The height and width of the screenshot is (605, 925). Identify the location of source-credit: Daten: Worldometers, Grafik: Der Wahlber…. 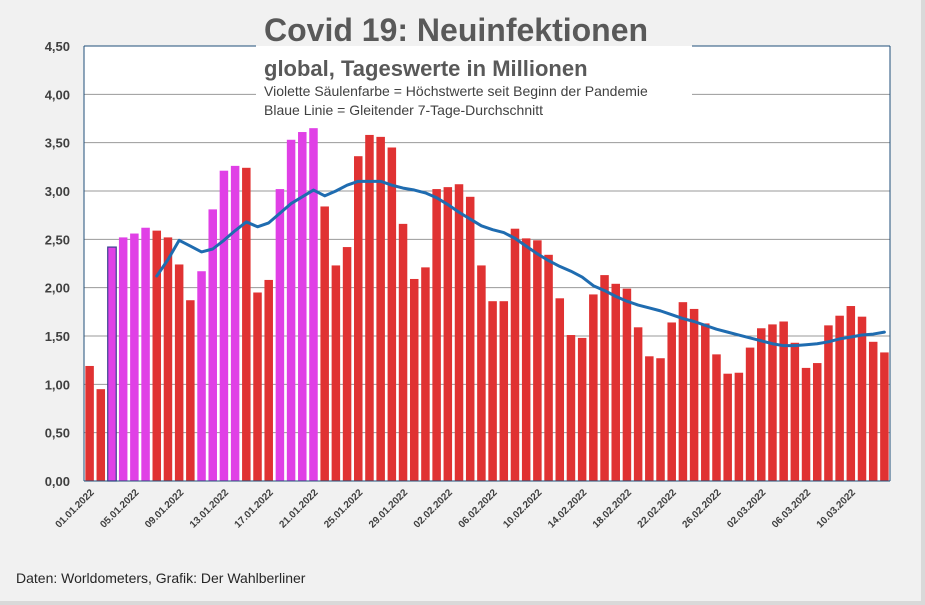
(161, 578).